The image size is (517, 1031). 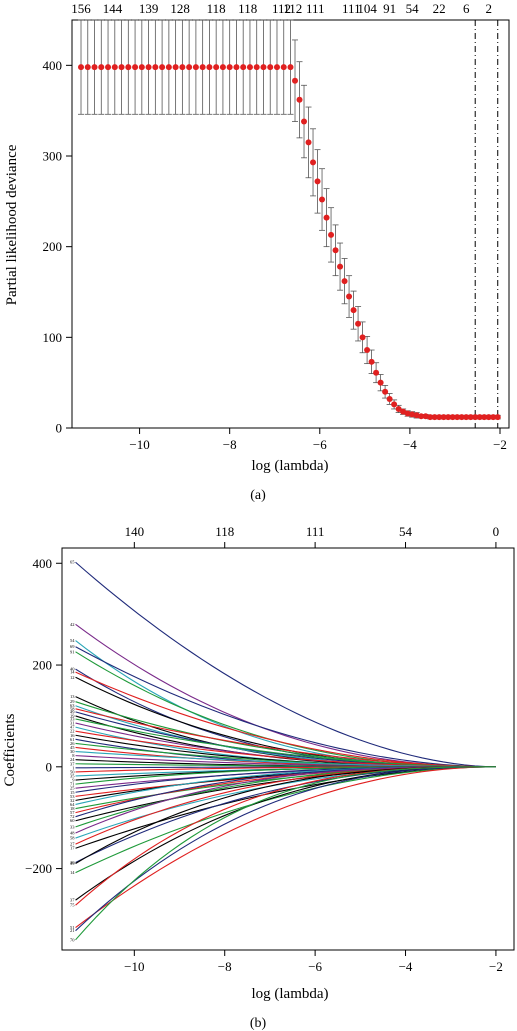 I want to click on variable-label: 16, so click(x=72, y=735).